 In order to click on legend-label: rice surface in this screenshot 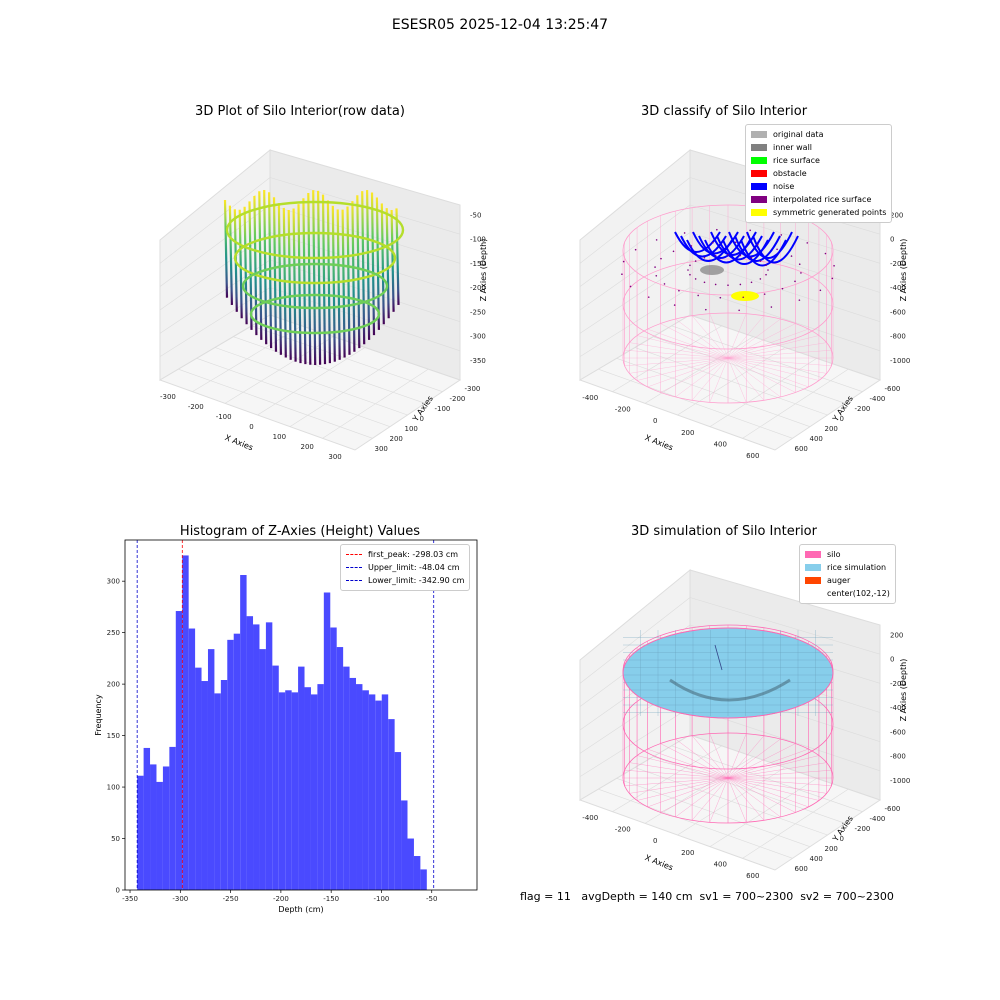, I will do `click(796, 160)`.